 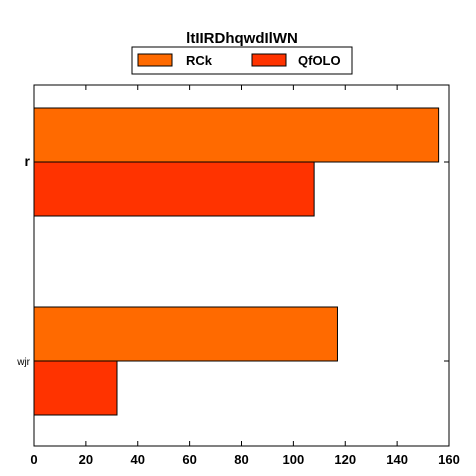 I want to click on legend-label-qfolo: QfOLO, so click(x=319, y=60).